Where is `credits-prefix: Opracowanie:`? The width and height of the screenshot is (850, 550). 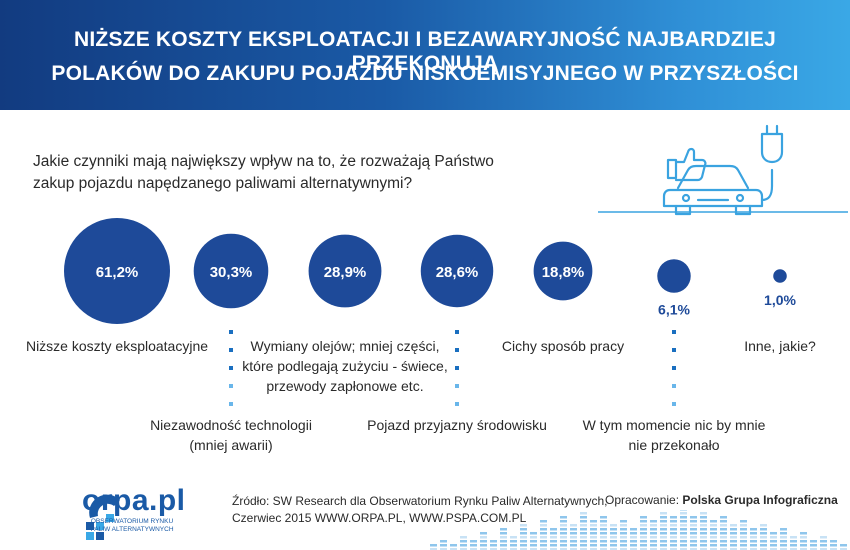
credits-prefix: Opracowanie: is located at coordinates (642, 500).